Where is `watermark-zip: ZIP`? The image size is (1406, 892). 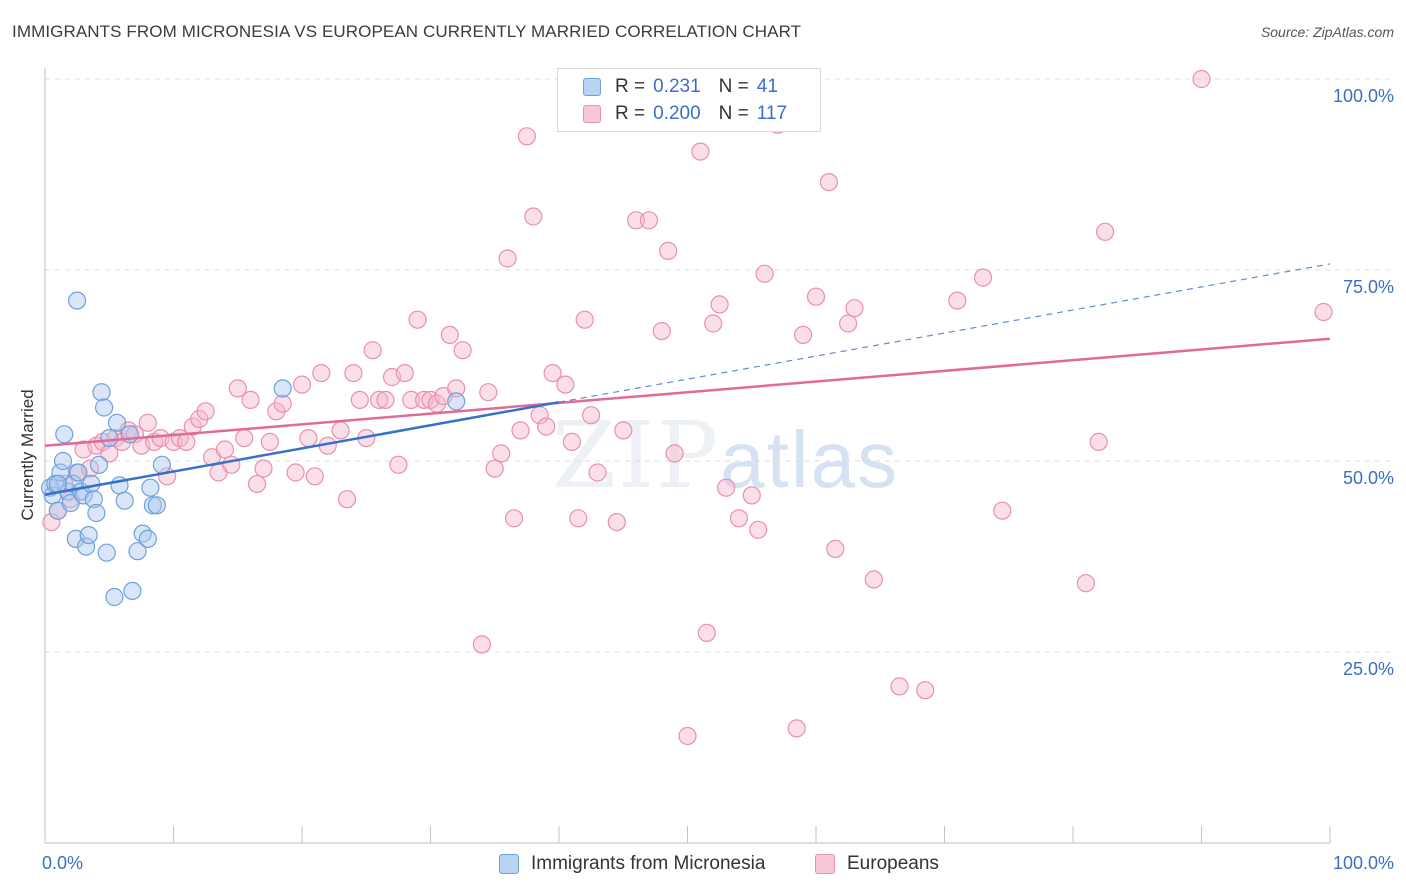
watermark-zip: ZIP is located at coordinates (636, 455).